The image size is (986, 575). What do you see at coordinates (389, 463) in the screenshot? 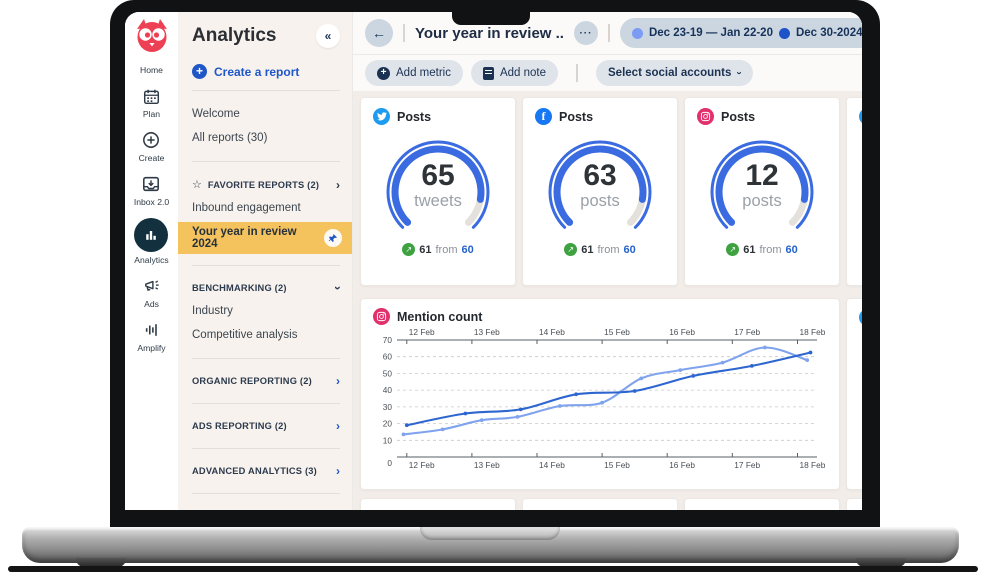
I see `svg-text: 0` at bounding box center [389, 463].